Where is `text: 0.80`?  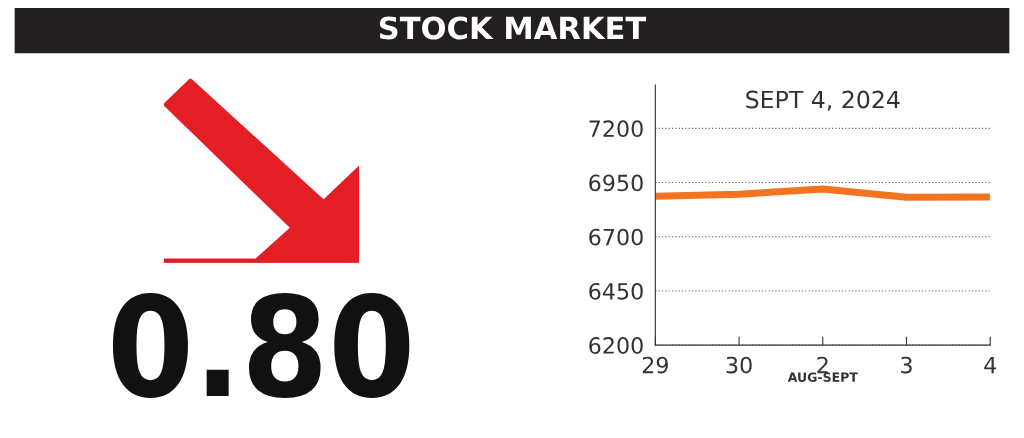
text: 0.80 is located at coordinates (261, 345).